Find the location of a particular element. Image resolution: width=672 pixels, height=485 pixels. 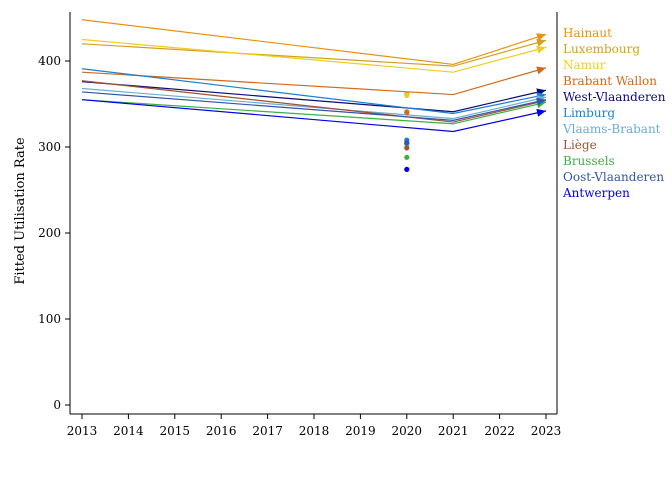

y-tick-label: 100 is located at coordinates (49, 319).